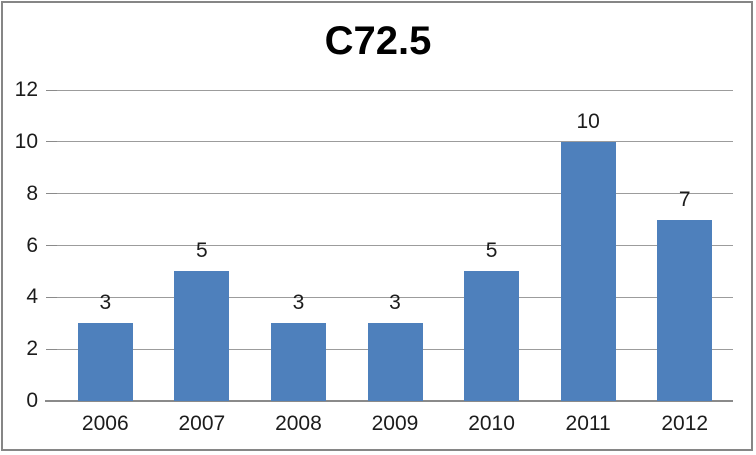 The width and height of the screenshot is (756, 455). I want to click on y-axis-label: 10, so click(26, 141).